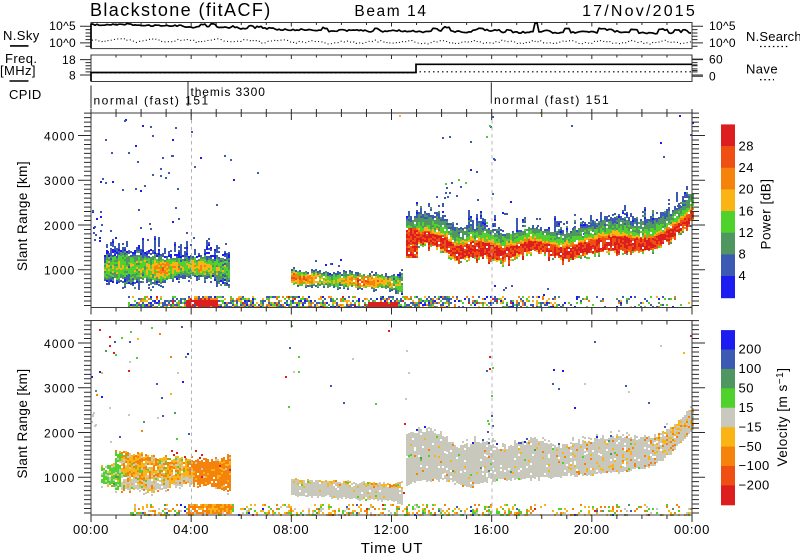 Image resolution: width=800 pixels, height=559 pixels. What do you see at coordinates (492, 529) in the screenshot?
I see `svg-text: 16:00` at bounding box center [492, 529].